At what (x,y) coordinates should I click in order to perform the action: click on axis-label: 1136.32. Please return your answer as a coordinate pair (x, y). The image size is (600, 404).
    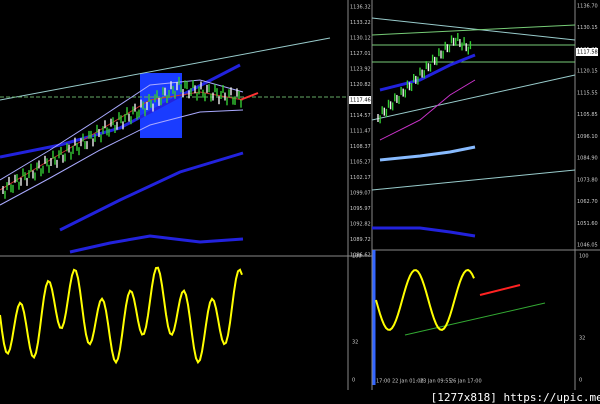
    Looking at the image, I should click on (360, 8).